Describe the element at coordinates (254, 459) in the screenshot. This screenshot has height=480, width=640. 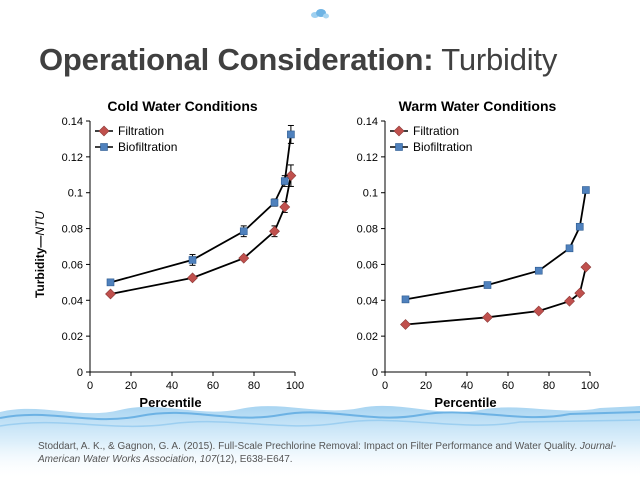
I see `citation-issue-pages: (12), E638-E647.` at that location.